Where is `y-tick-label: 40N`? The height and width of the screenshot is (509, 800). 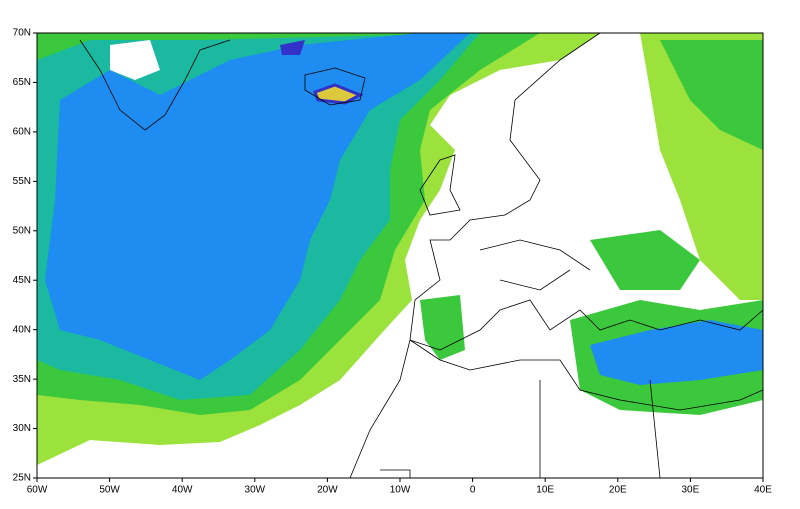 y-tick-label: 40N is located at coordinates (22, 329).